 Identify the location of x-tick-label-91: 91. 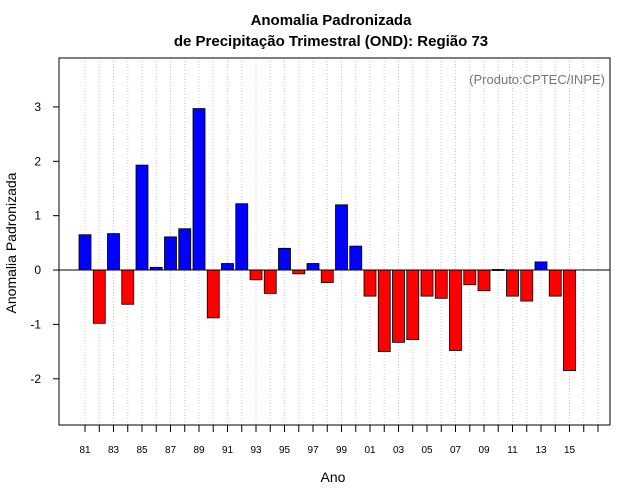
(228, 450).